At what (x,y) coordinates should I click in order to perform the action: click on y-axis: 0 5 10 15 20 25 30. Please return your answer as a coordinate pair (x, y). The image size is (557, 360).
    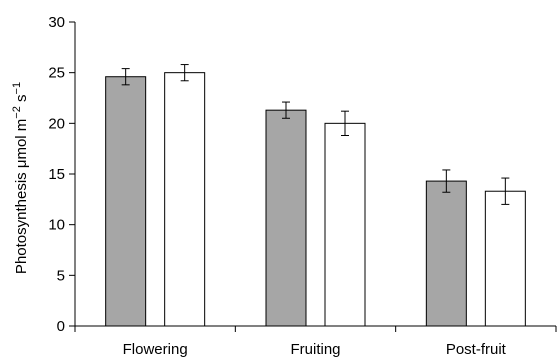
    Looking at the image, I should click on (62, 174).